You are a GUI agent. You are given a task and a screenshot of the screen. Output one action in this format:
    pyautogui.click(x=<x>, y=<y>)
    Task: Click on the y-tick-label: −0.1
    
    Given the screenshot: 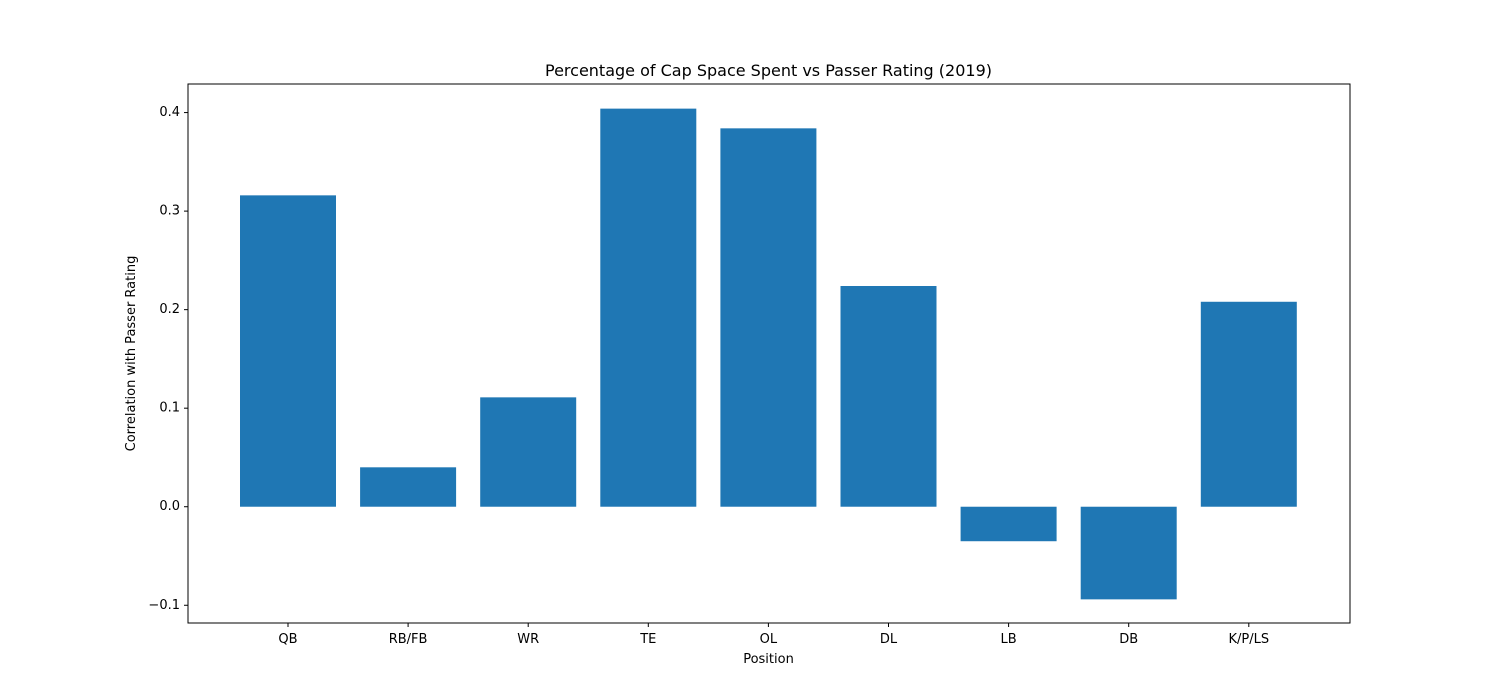 What is the action you would take?
    pyautogui.click(x=164, y=605)
    